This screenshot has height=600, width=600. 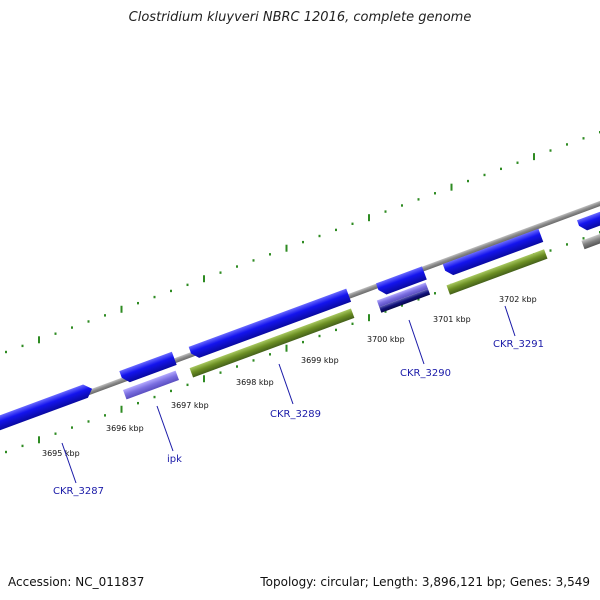 What do you see at coordinates (518, 299) in the screenshot?
I see `kbp-label: 3702 kbp` at bounding box center [518, 299].